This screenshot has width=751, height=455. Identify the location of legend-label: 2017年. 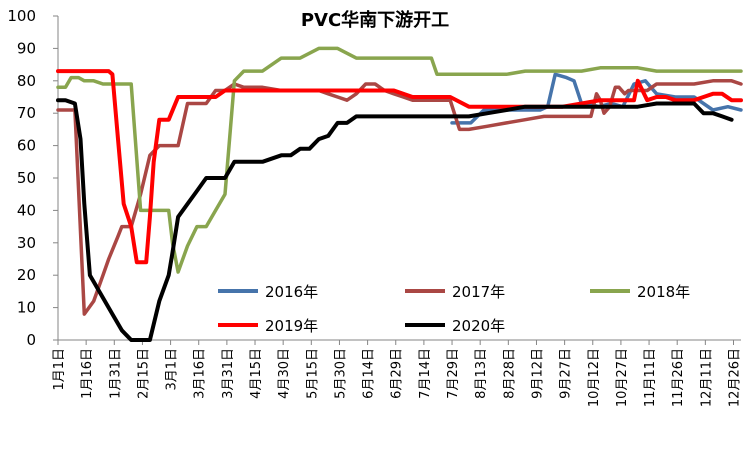
(478, 292).